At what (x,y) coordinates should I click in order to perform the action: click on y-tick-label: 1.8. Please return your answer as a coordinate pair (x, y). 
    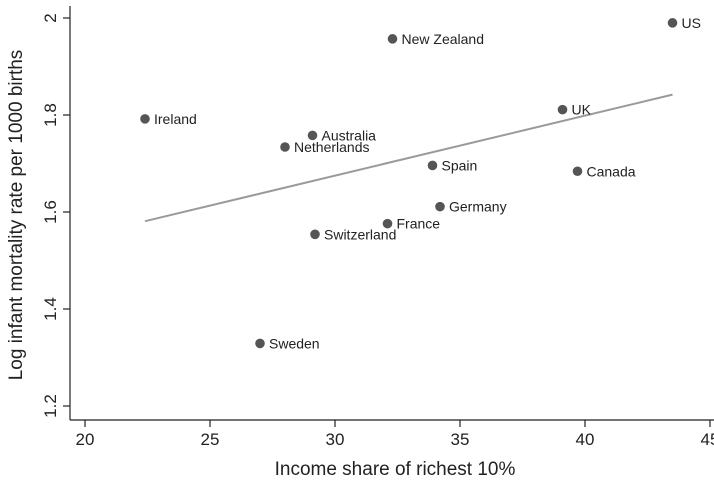
    Looking at the image, I should click on (50, 115).